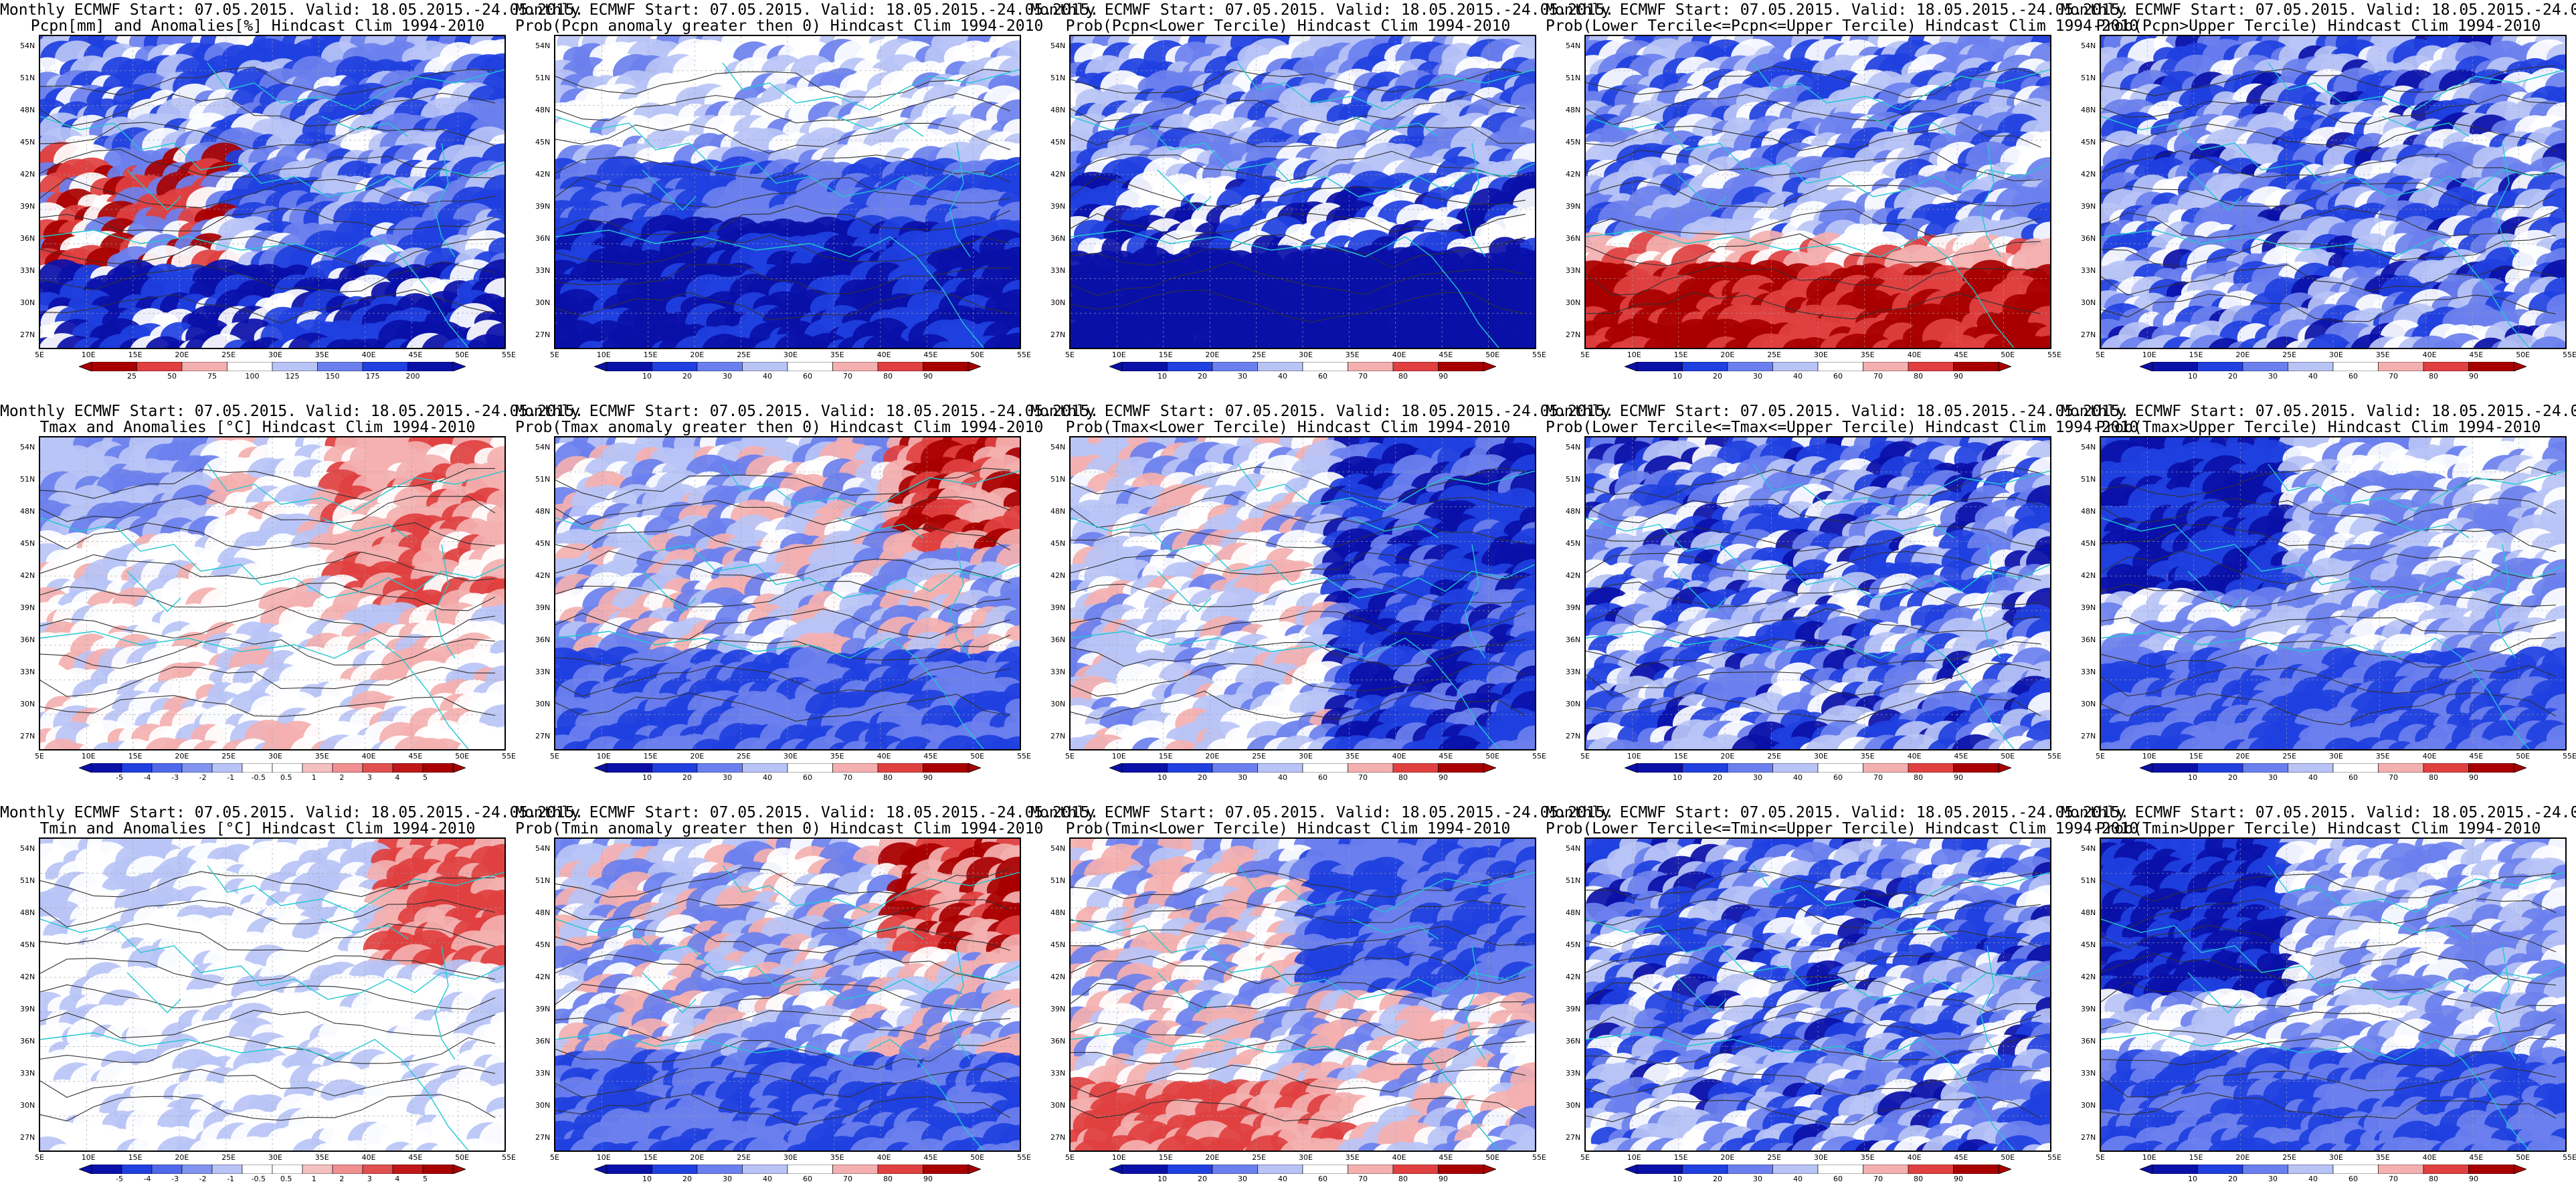 This screenshot has height=1204, width=2576. Describe the element at coordinates (1302, 1179) in the screenshot. I see `colorbar-labels: 10 20 30 40 60 70 80 90` at that location.